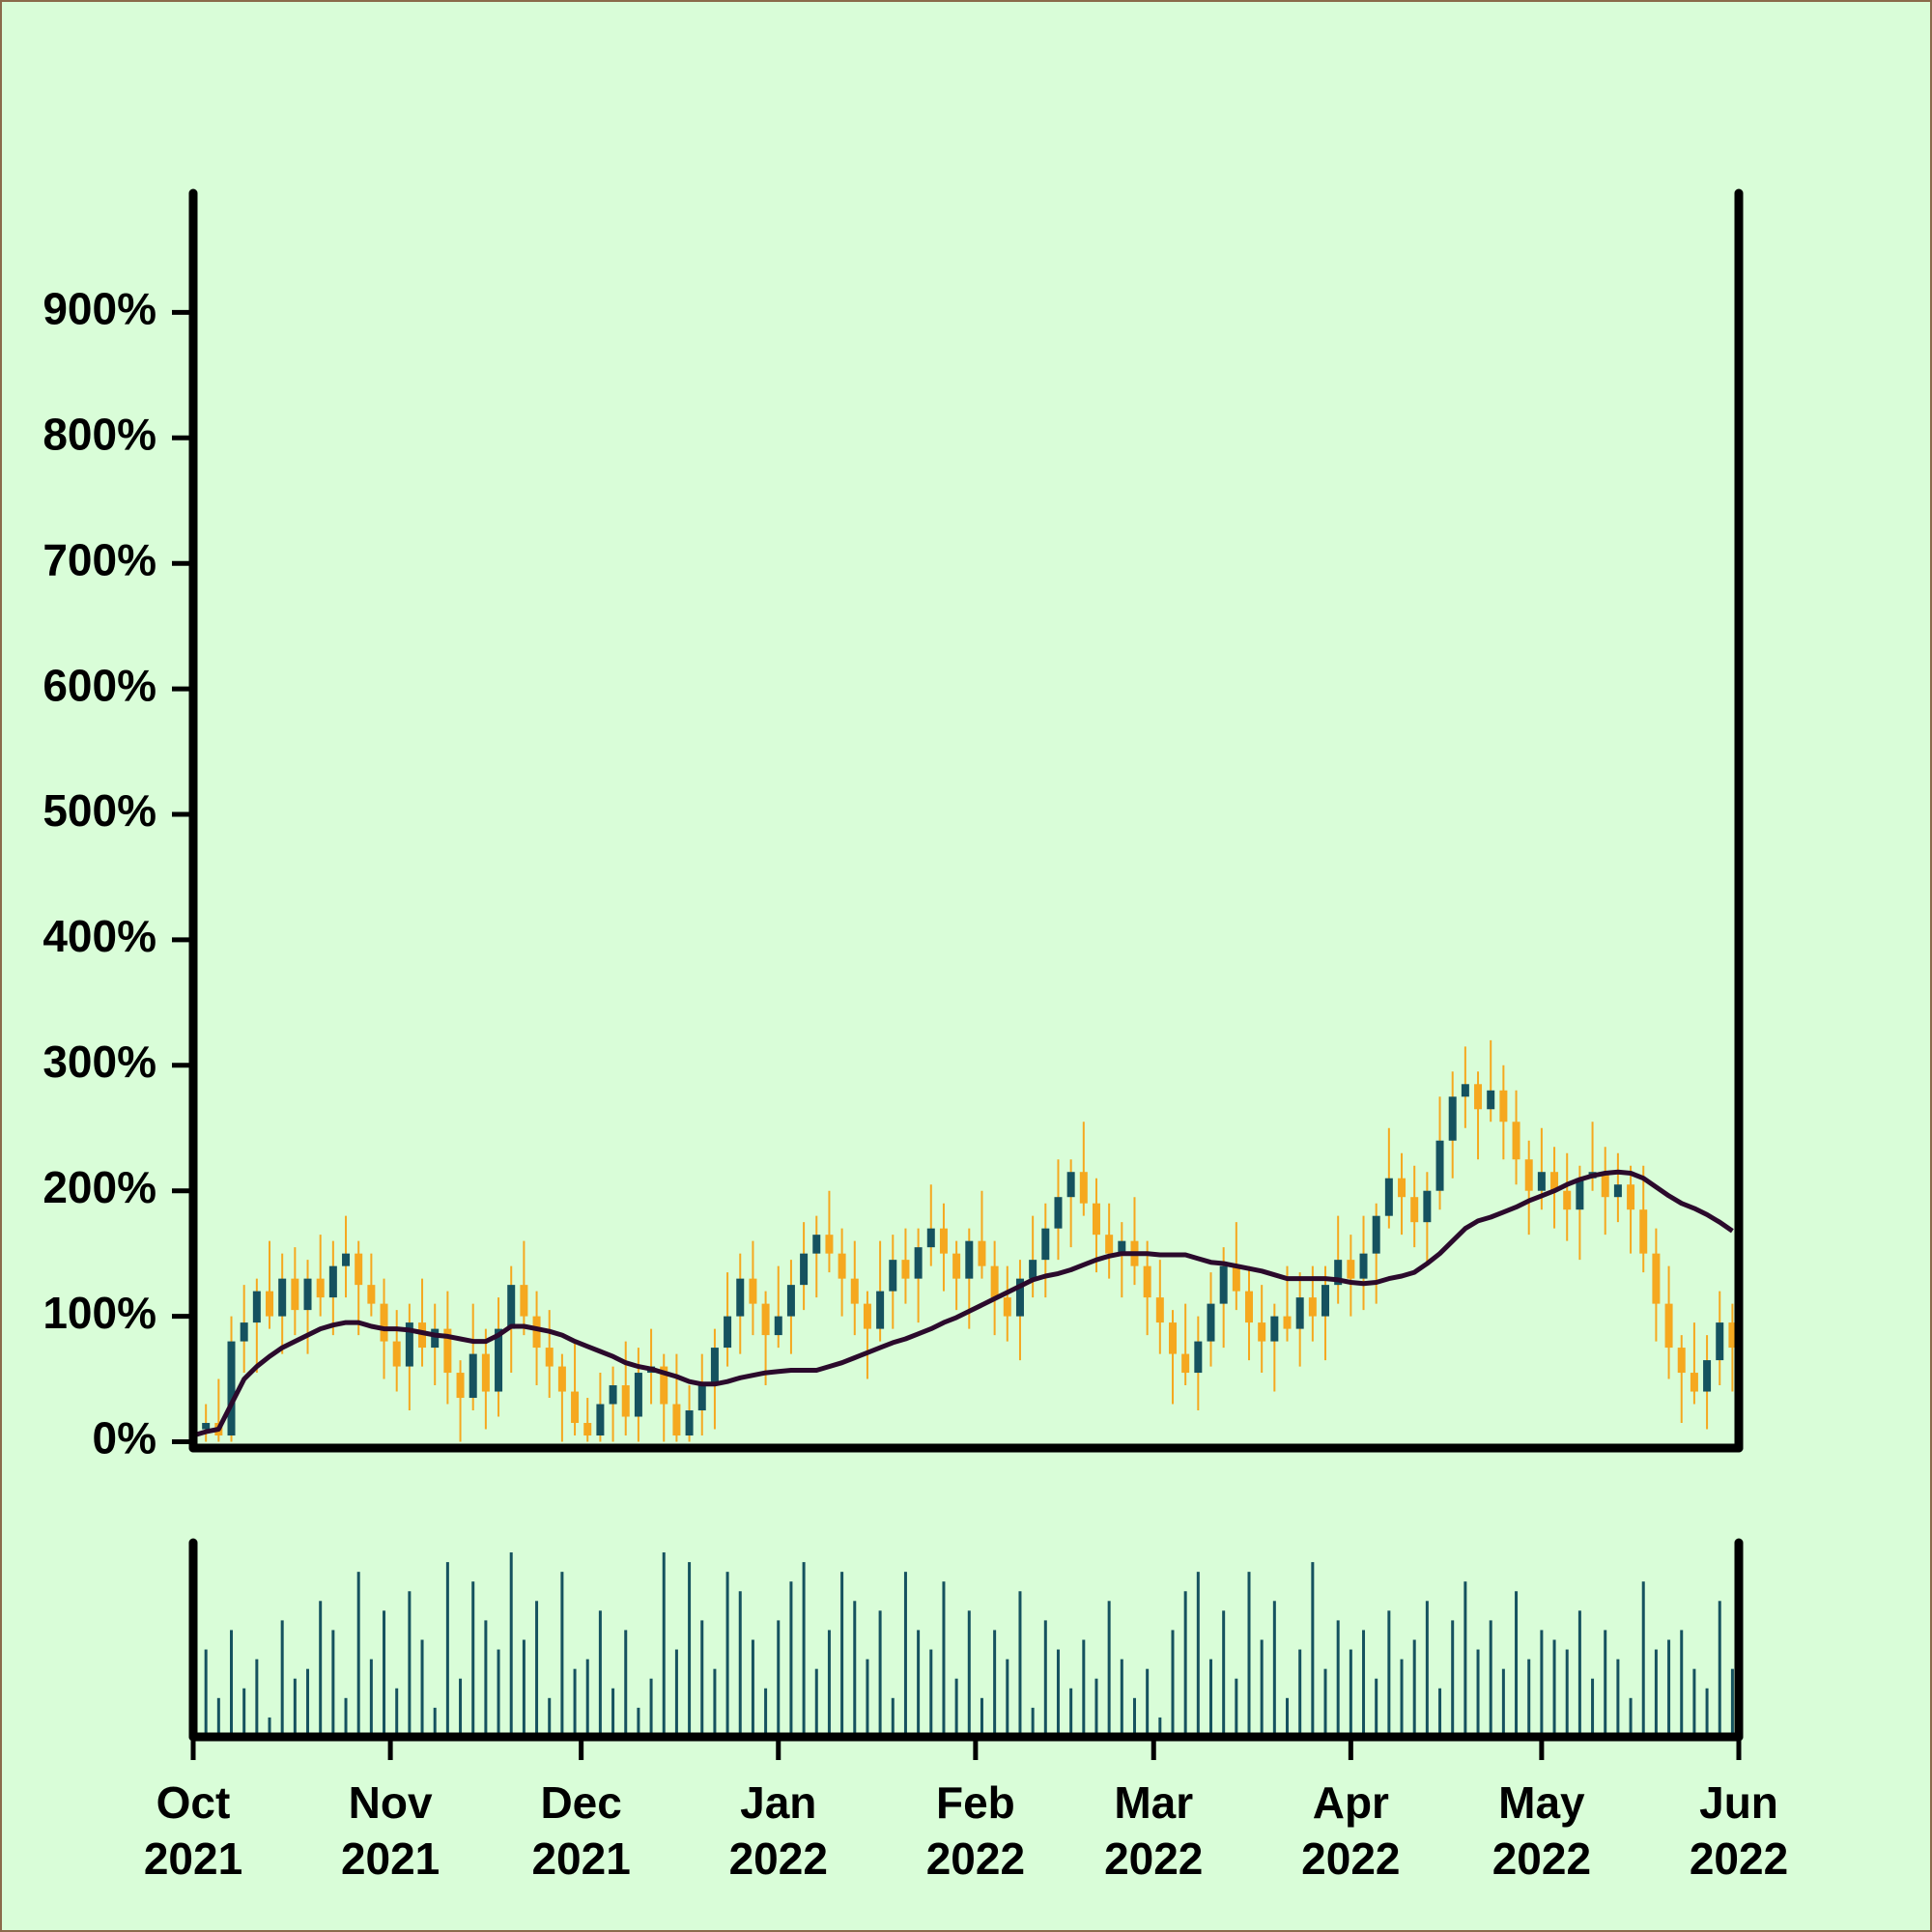 The width and height of the screenshot is (1932, 1932). What do you see at coordinates (99, 685) in the screenshot?
I see `y-tick-label: 600%` at bounding box center [99, 685].